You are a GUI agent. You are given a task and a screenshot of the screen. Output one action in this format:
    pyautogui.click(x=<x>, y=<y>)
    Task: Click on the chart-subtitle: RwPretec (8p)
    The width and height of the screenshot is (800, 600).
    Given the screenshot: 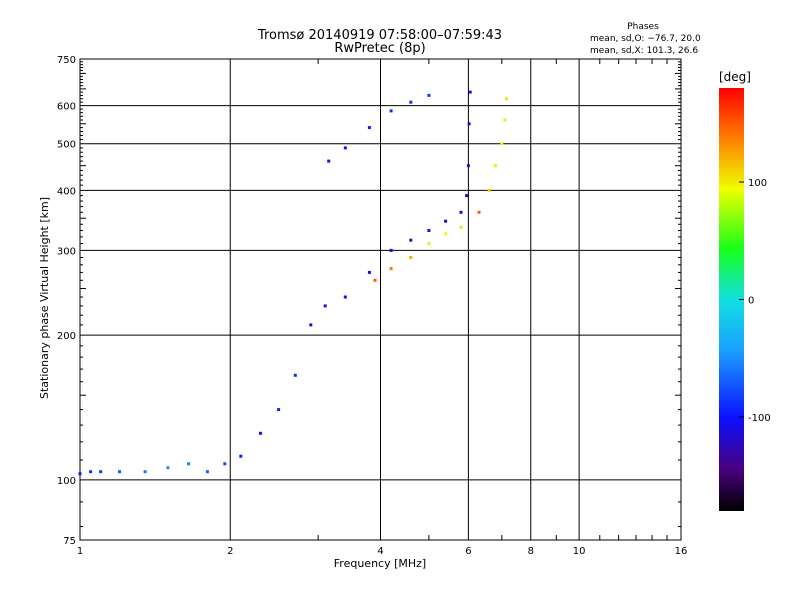 What is the action you would take?
    pyautogui.click(x=380, y=48)
    